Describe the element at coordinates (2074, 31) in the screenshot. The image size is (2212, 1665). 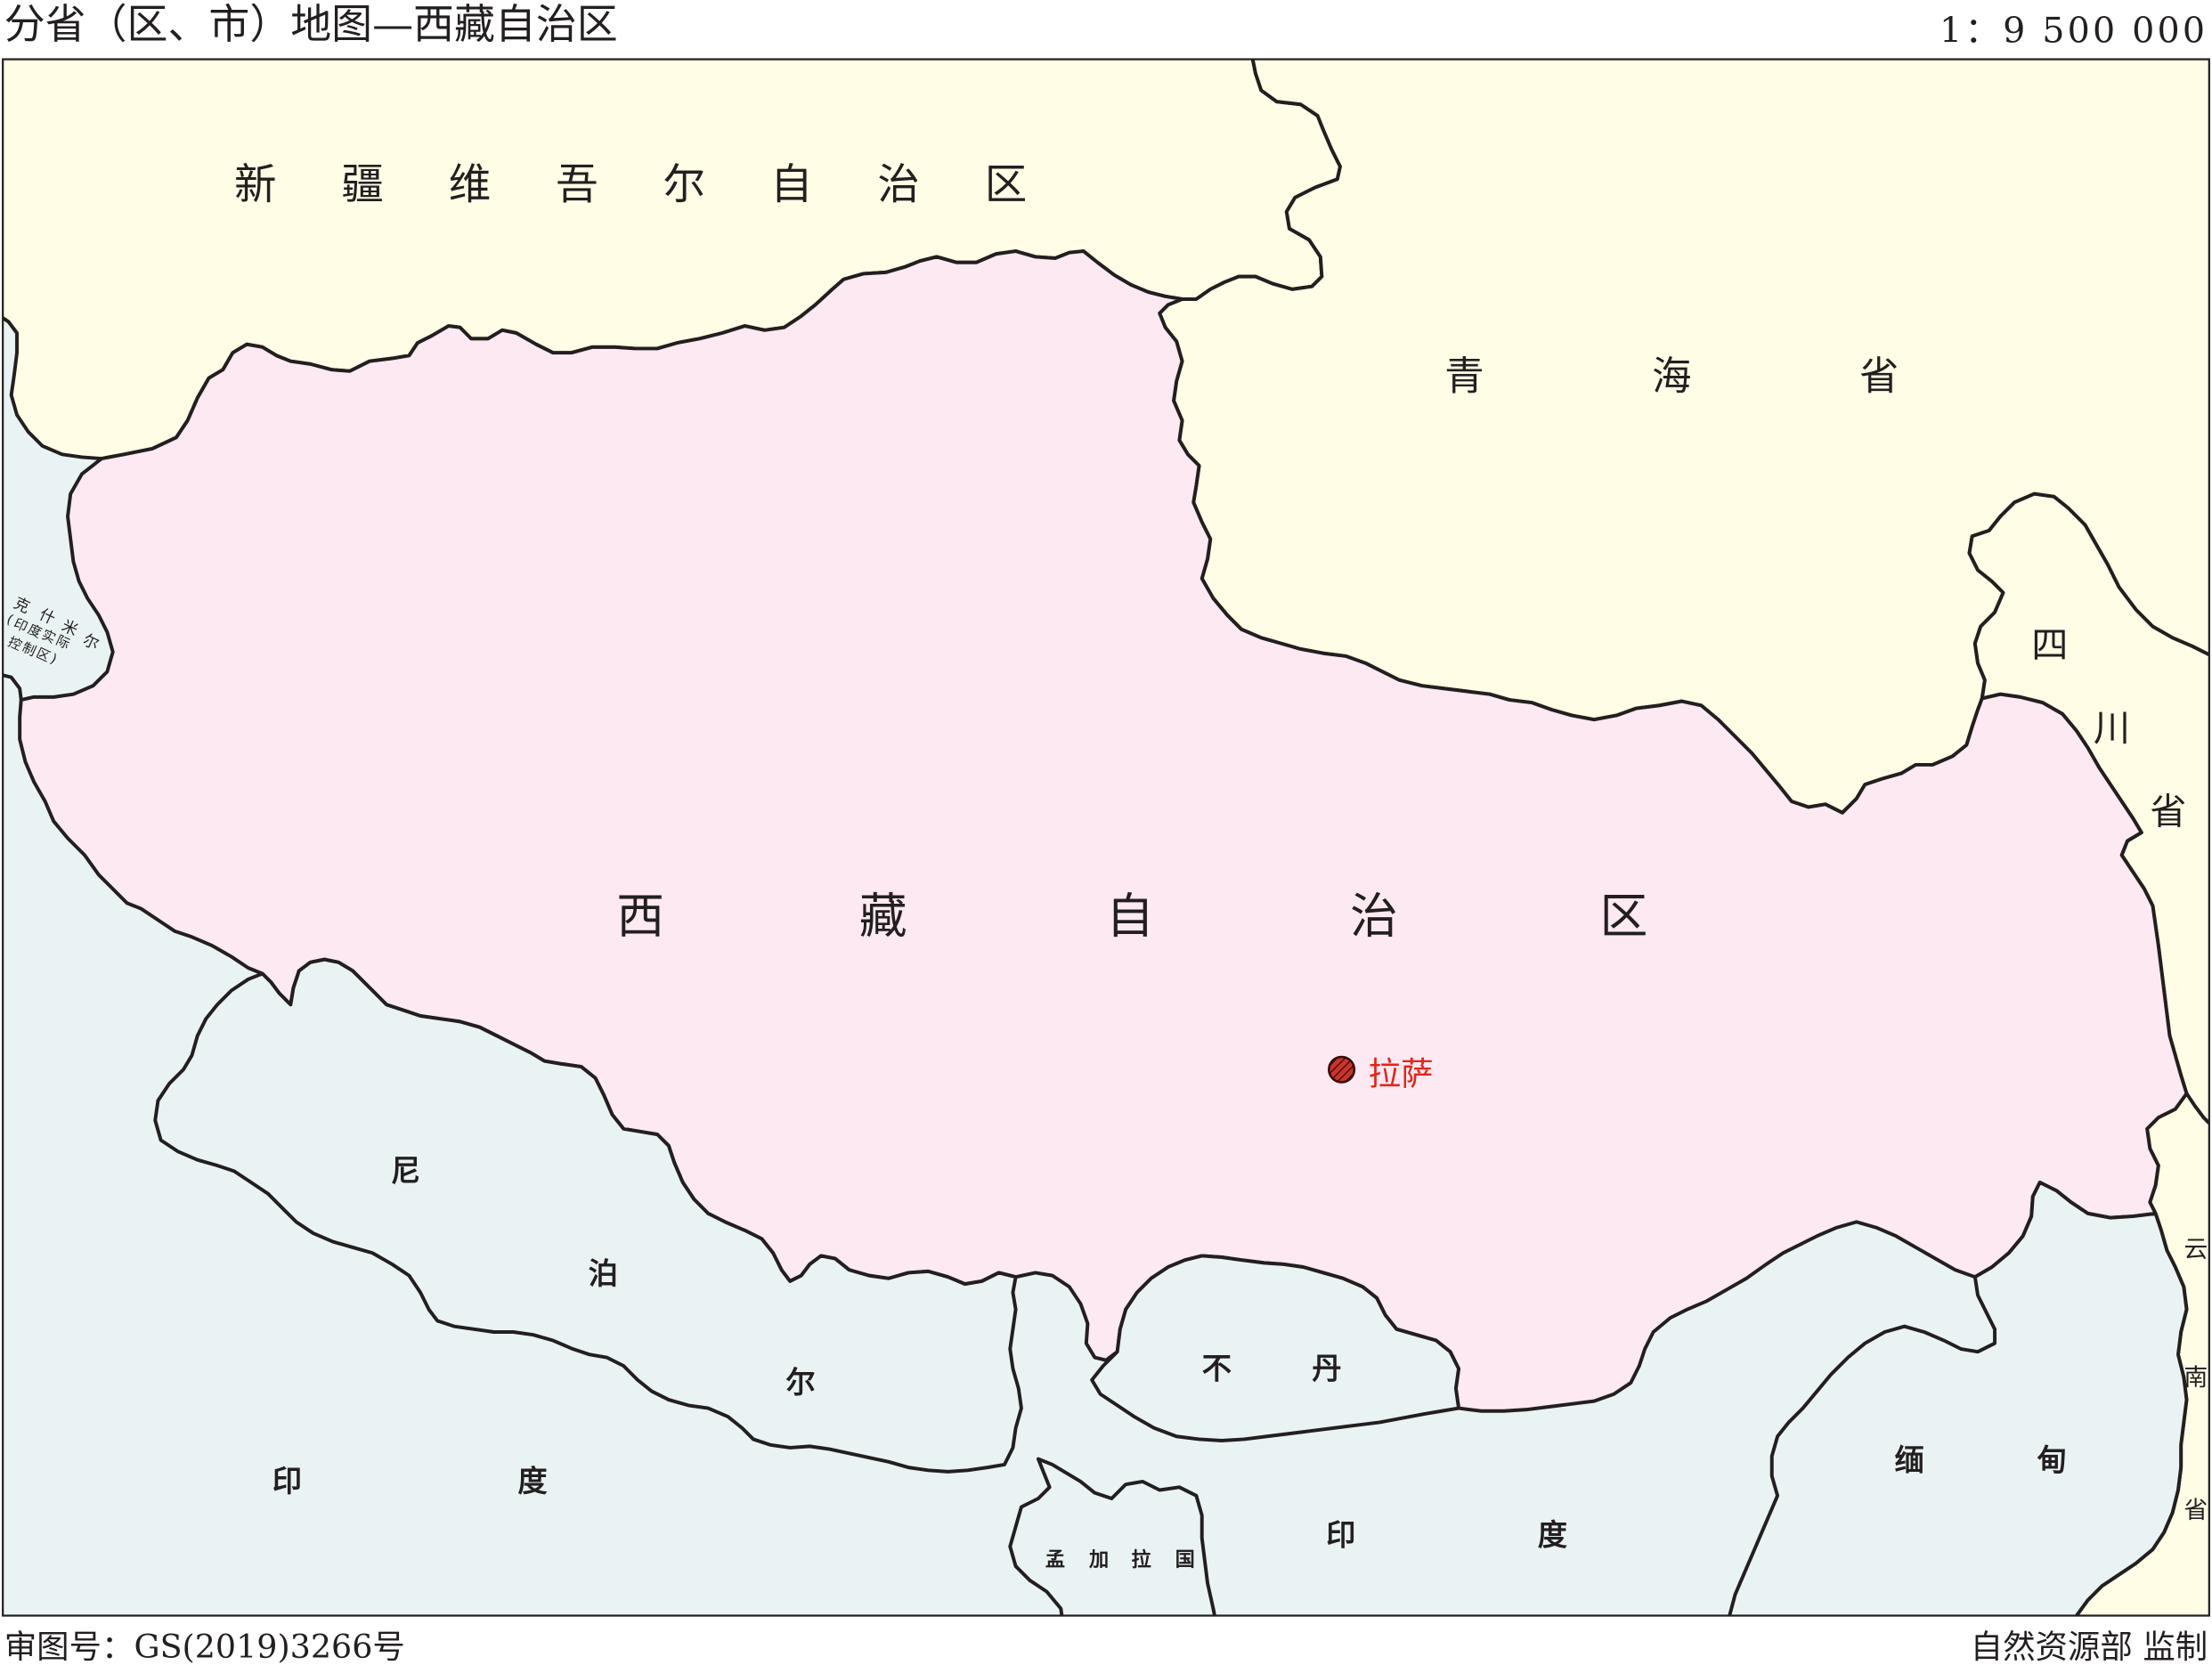
I see `map-scale: 1：9 500 000` at that location.